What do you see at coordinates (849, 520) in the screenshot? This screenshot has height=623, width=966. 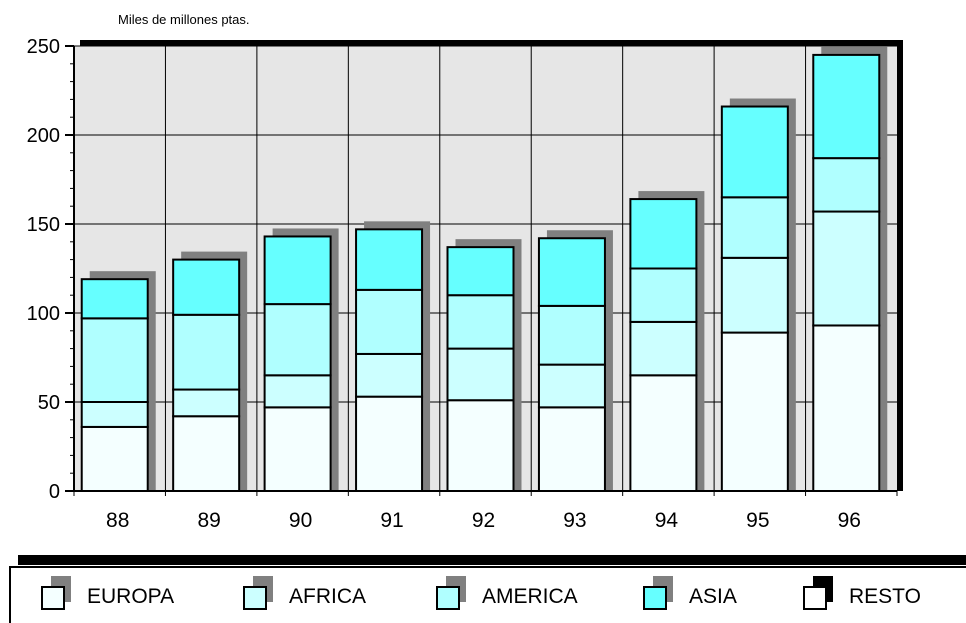 I see `x-tick-label: 96` at bounding box center [849, 520].